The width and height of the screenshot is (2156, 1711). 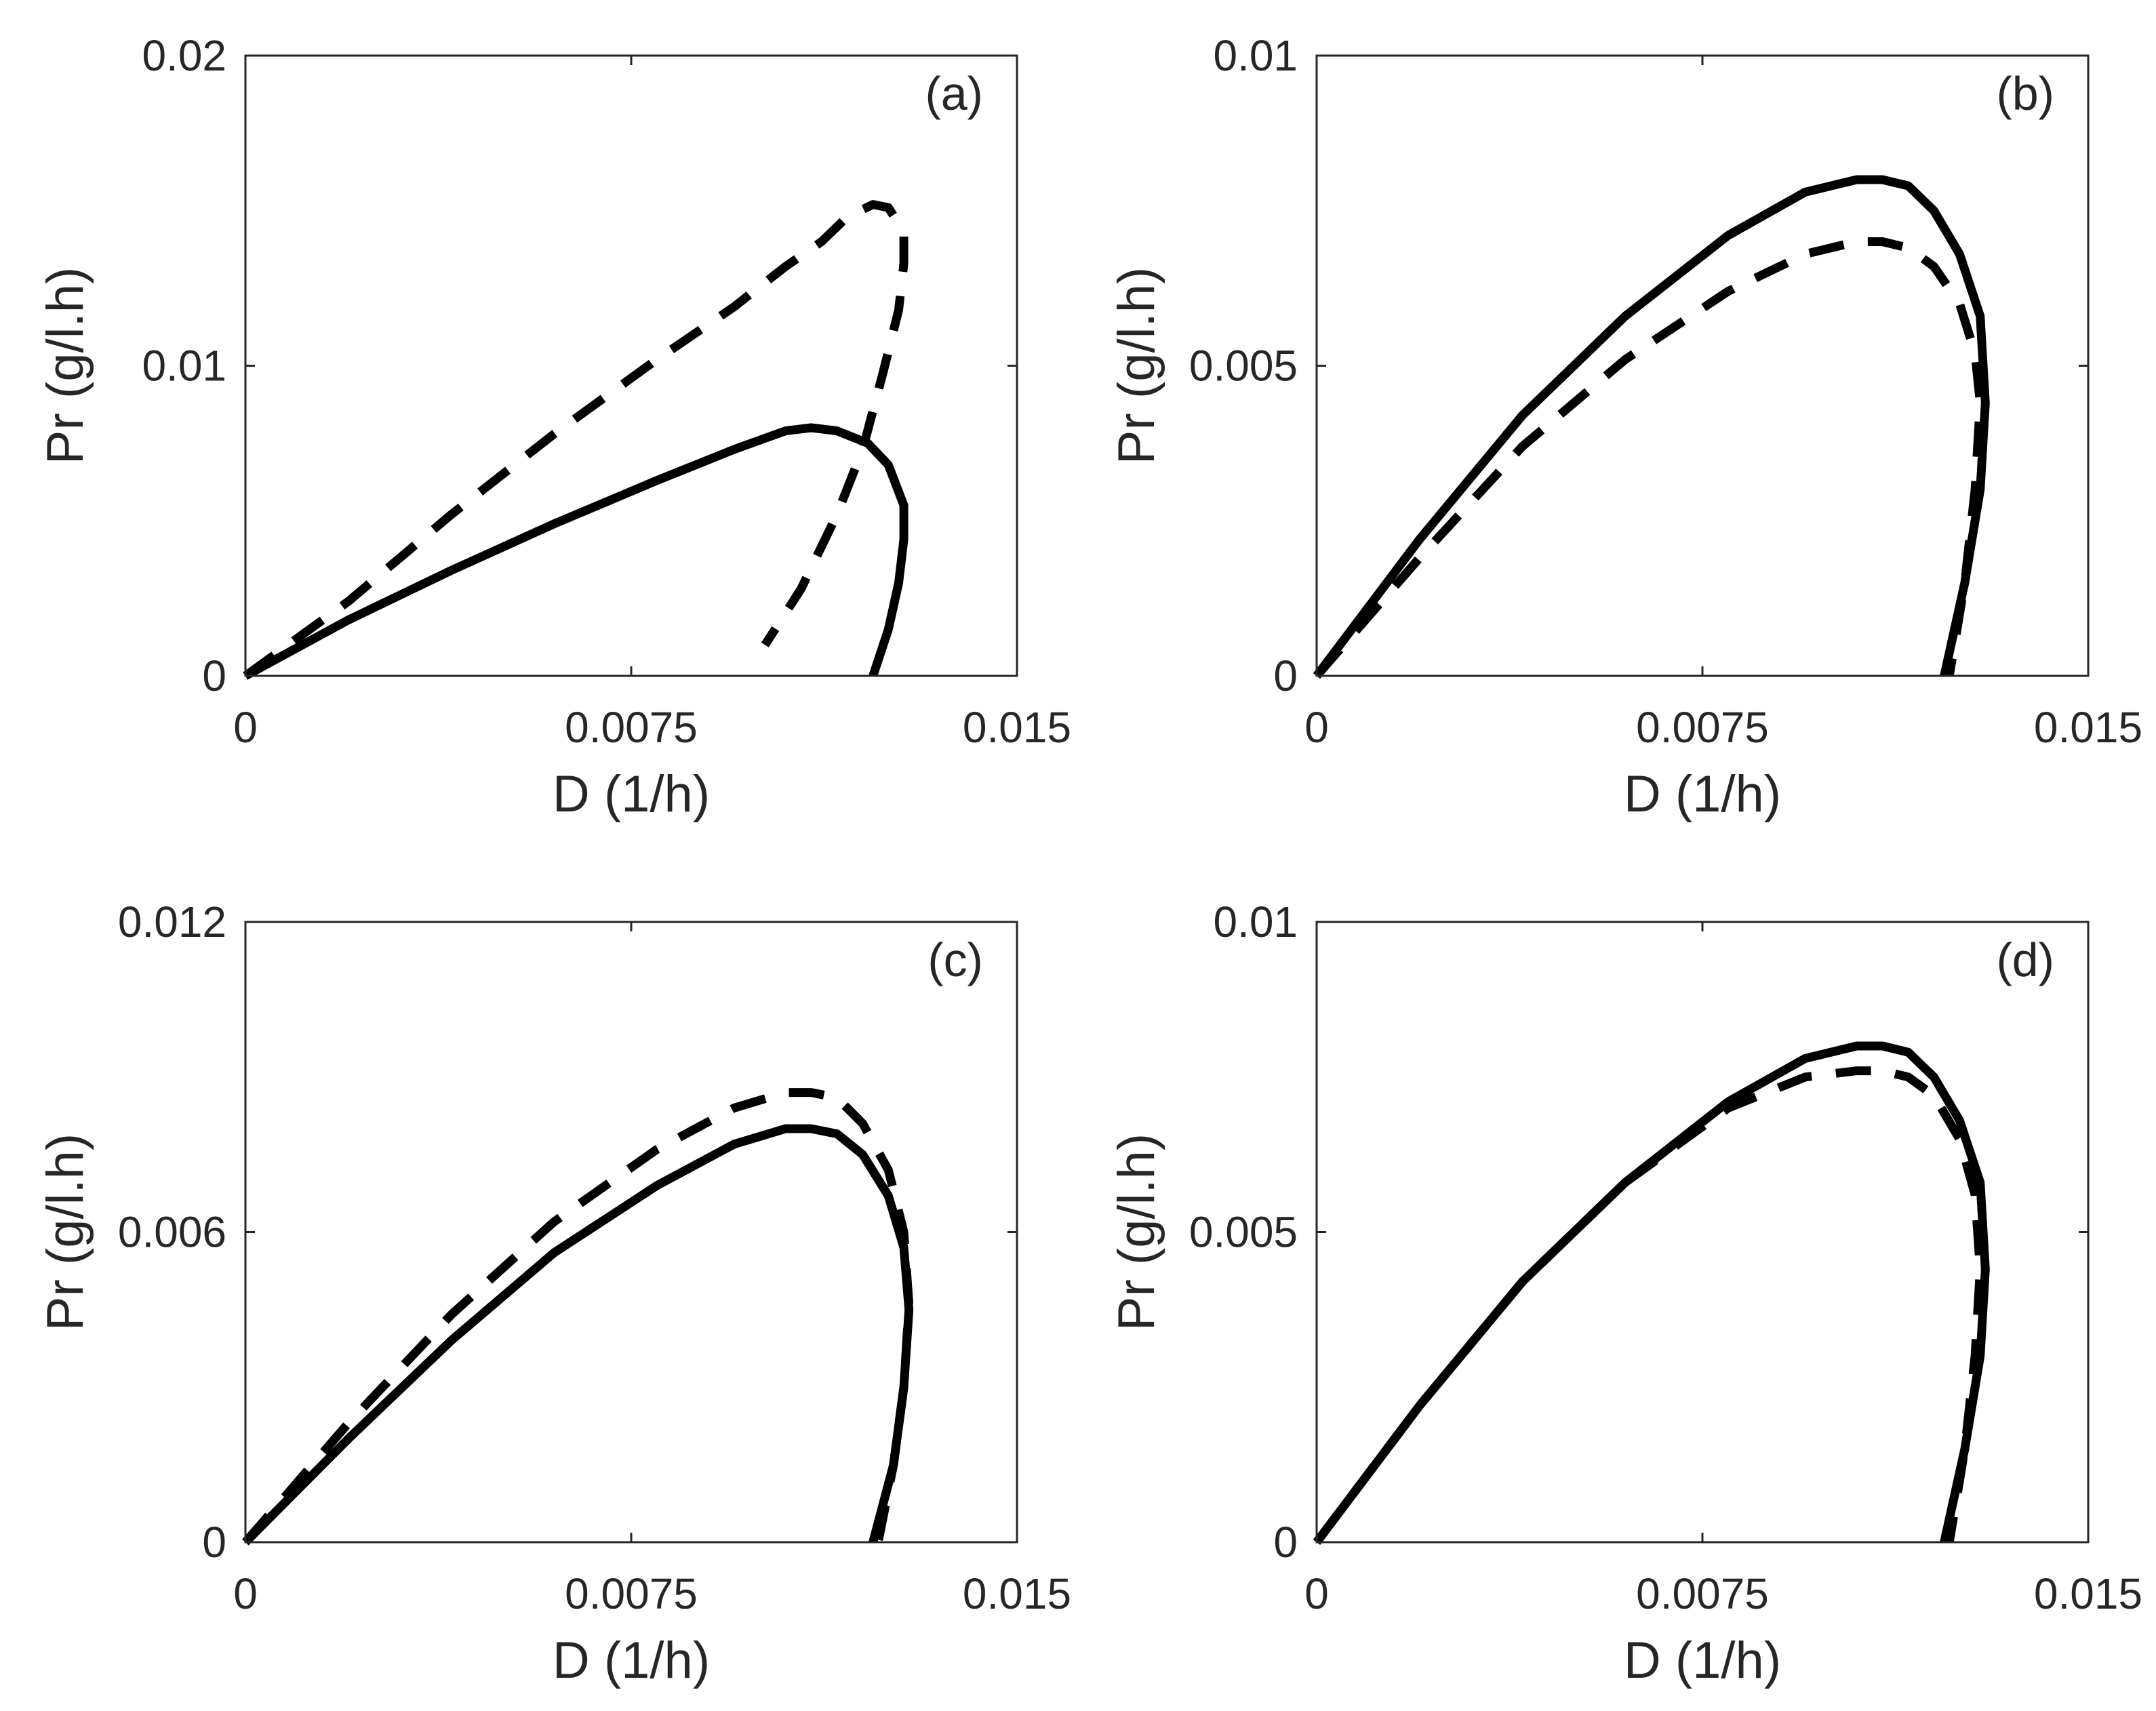 What do you see at coordinates (954, 94) in the screenshot?
I see `panel-label: (a)` at bounding box center [954, 94].